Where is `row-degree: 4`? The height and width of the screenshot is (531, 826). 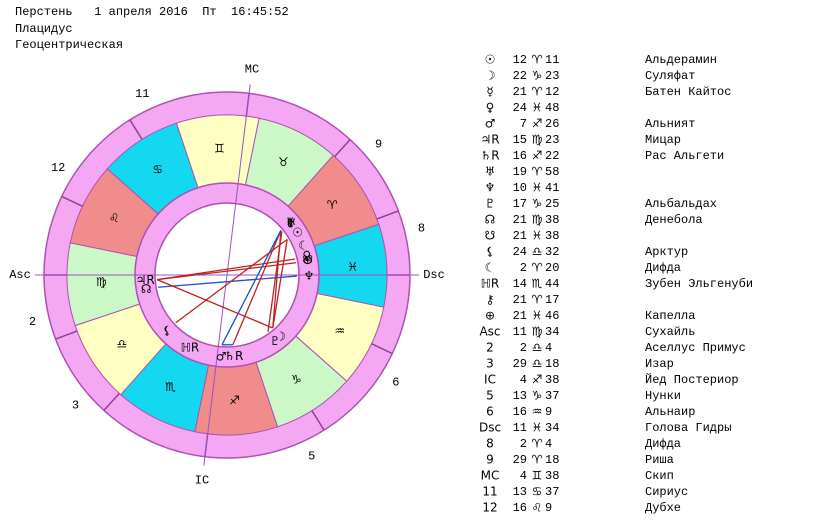 row-degree: 4 is located at coordinates (523, 476).